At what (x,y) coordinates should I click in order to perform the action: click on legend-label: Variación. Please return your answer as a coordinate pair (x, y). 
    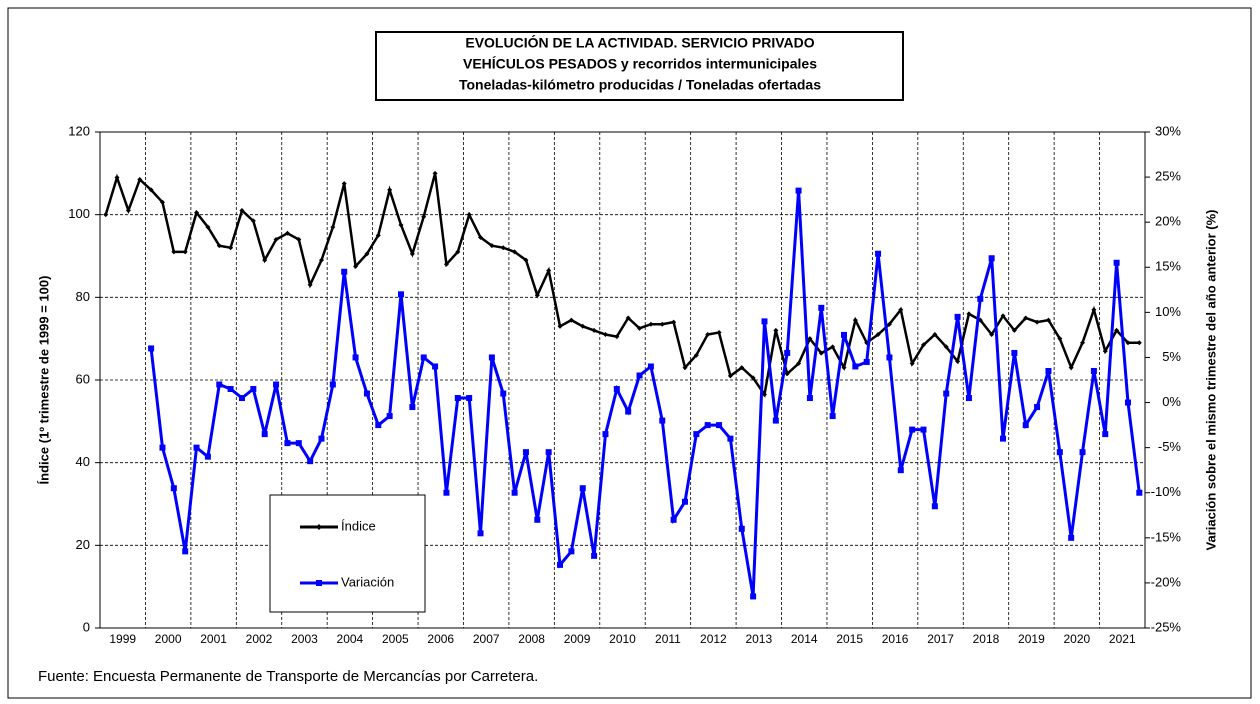
    Looking at the image, I should click on (367, 581).